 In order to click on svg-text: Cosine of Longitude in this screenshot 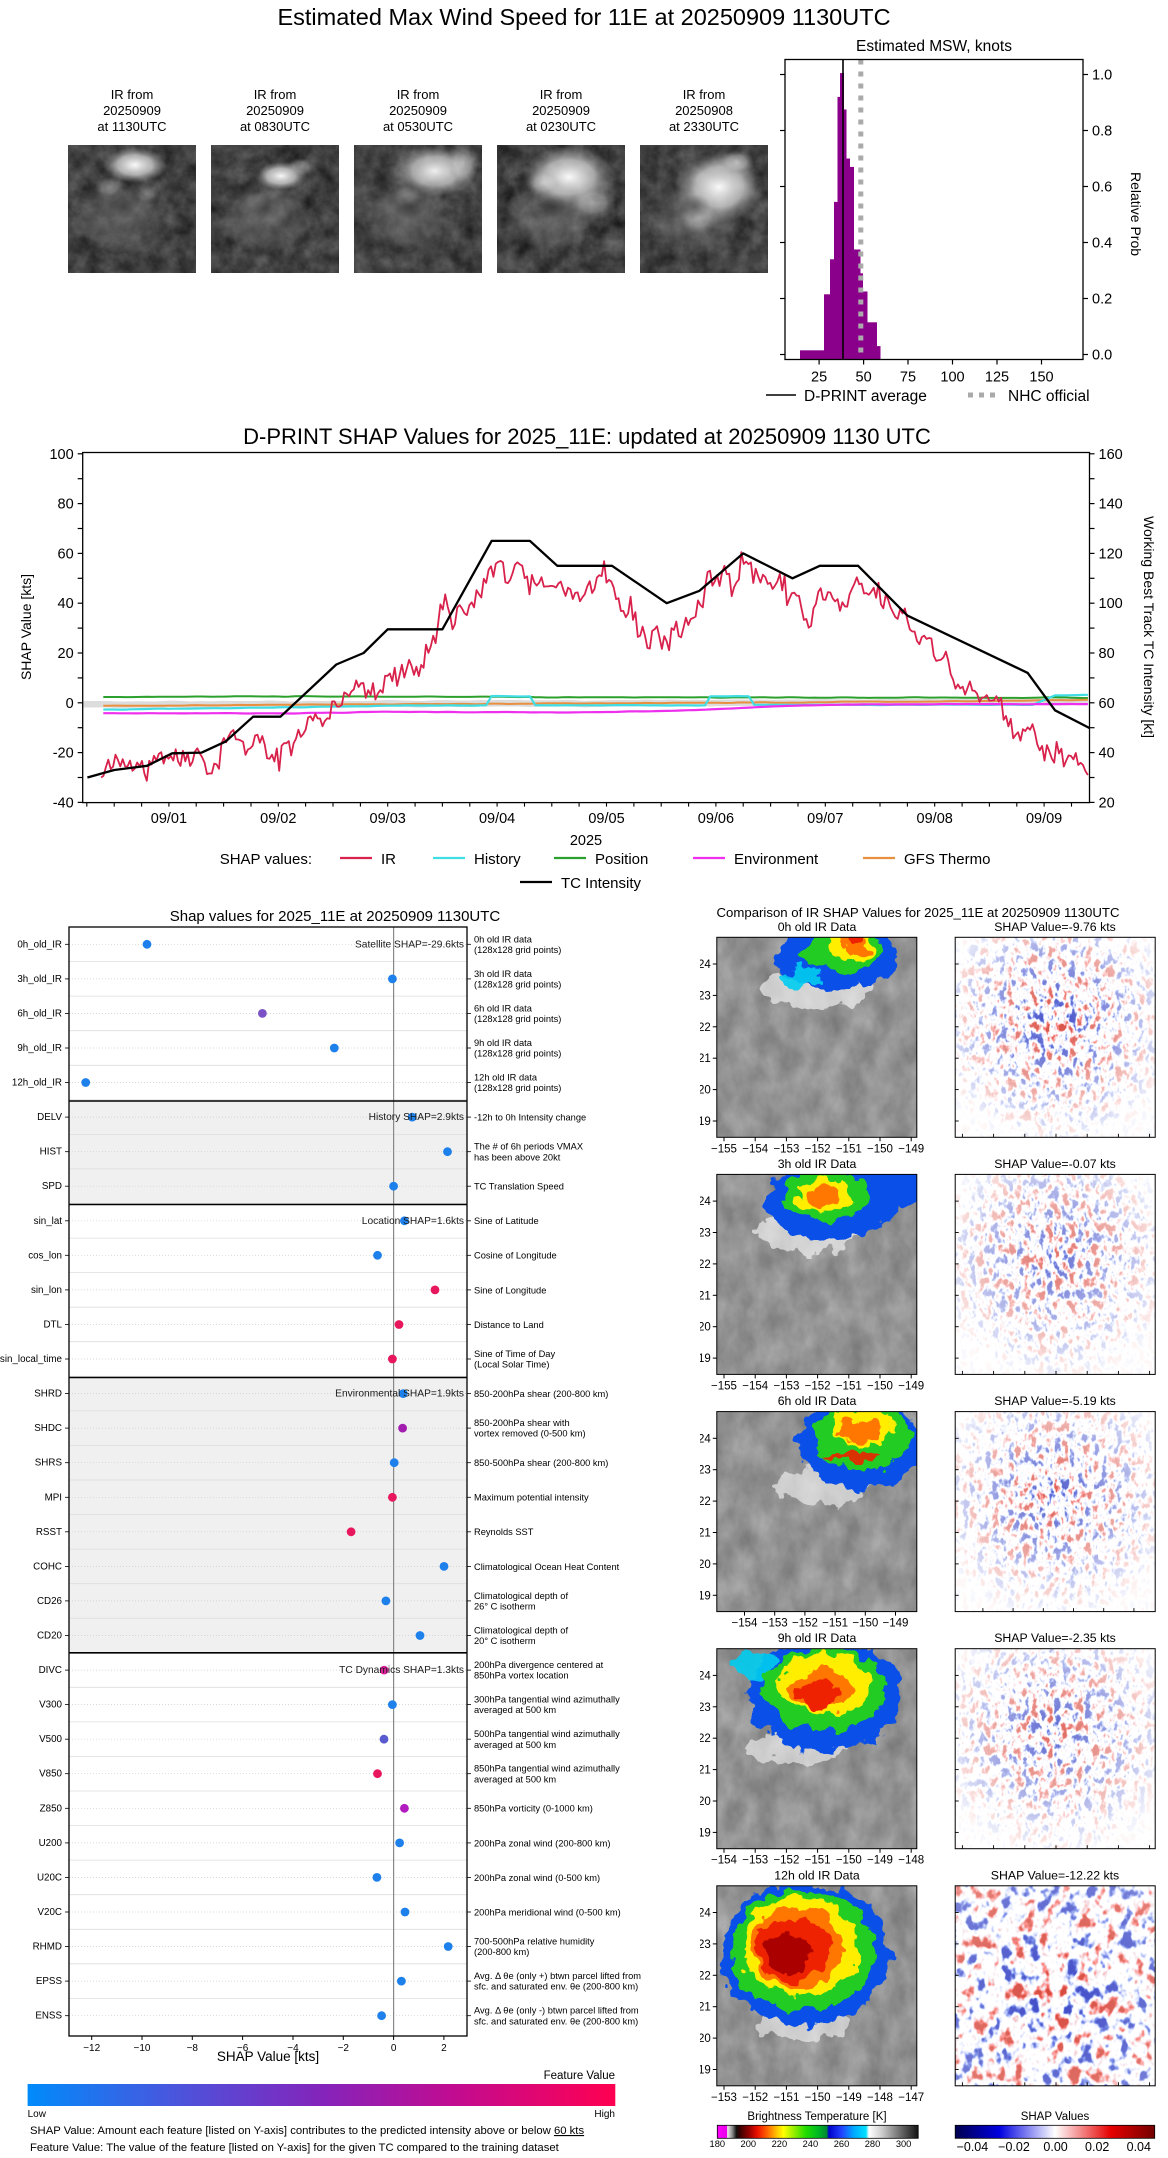, I will do `click(515, 1256)`.